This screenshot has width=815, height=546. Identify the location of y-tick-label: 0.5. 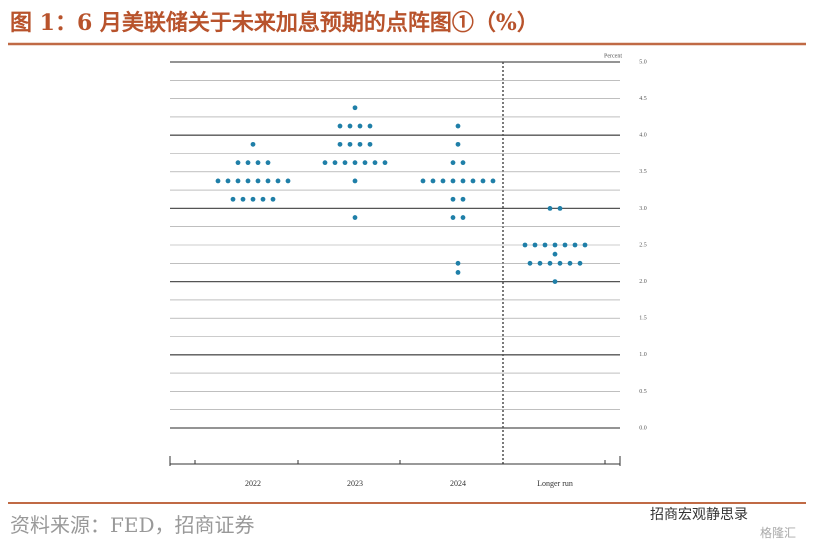
(643, 392).